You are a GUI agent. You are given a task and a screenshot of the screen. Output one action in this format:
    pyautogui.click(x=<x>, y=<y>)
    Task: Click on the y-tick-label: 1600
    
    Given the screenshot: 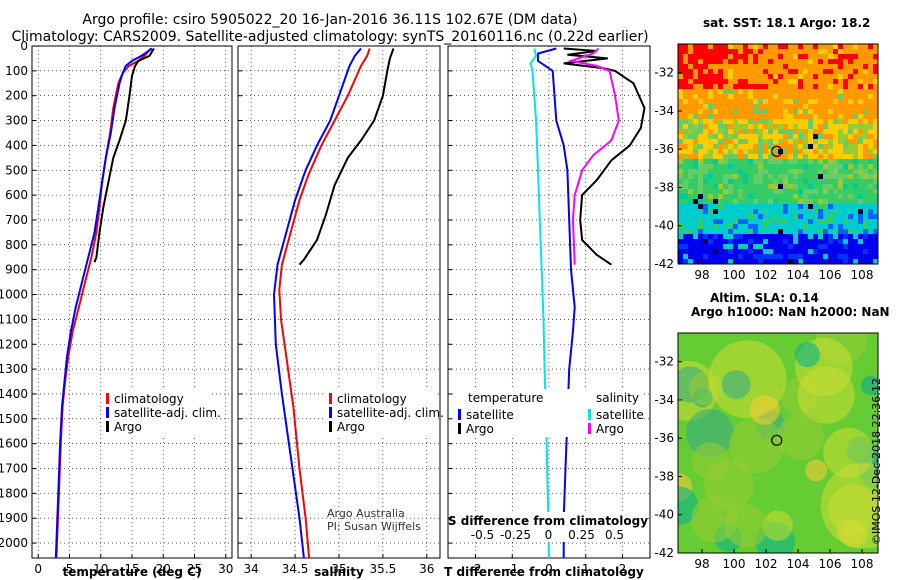 What is the action you would take?
    pyautogui.click(x=14, y=444)
    